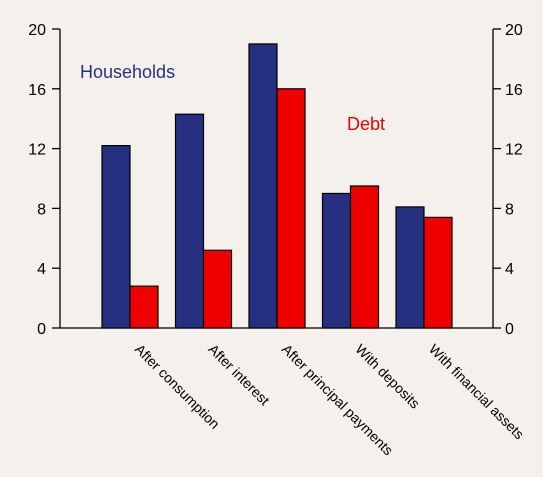 This screenshot has width=543, height=477. I want to click on bar-households-after-consumption, so click(116, 237).